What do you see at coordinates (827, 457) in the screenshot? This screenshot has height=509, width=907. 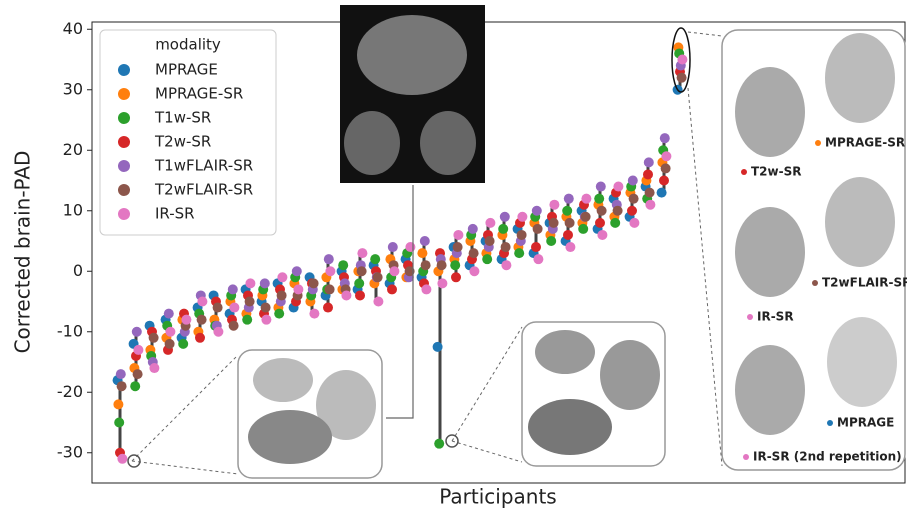 I see `annotation: IR-SR (2nd repetition)` at bounding box center [827, 457].